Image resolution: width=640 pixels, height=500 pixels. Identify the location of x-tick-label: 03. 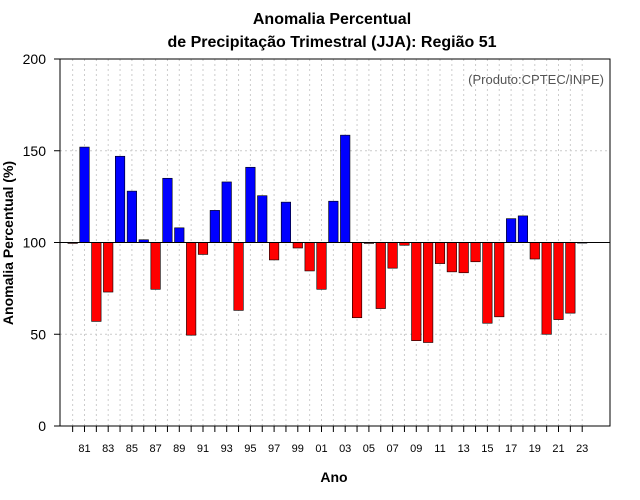
(345, 449).